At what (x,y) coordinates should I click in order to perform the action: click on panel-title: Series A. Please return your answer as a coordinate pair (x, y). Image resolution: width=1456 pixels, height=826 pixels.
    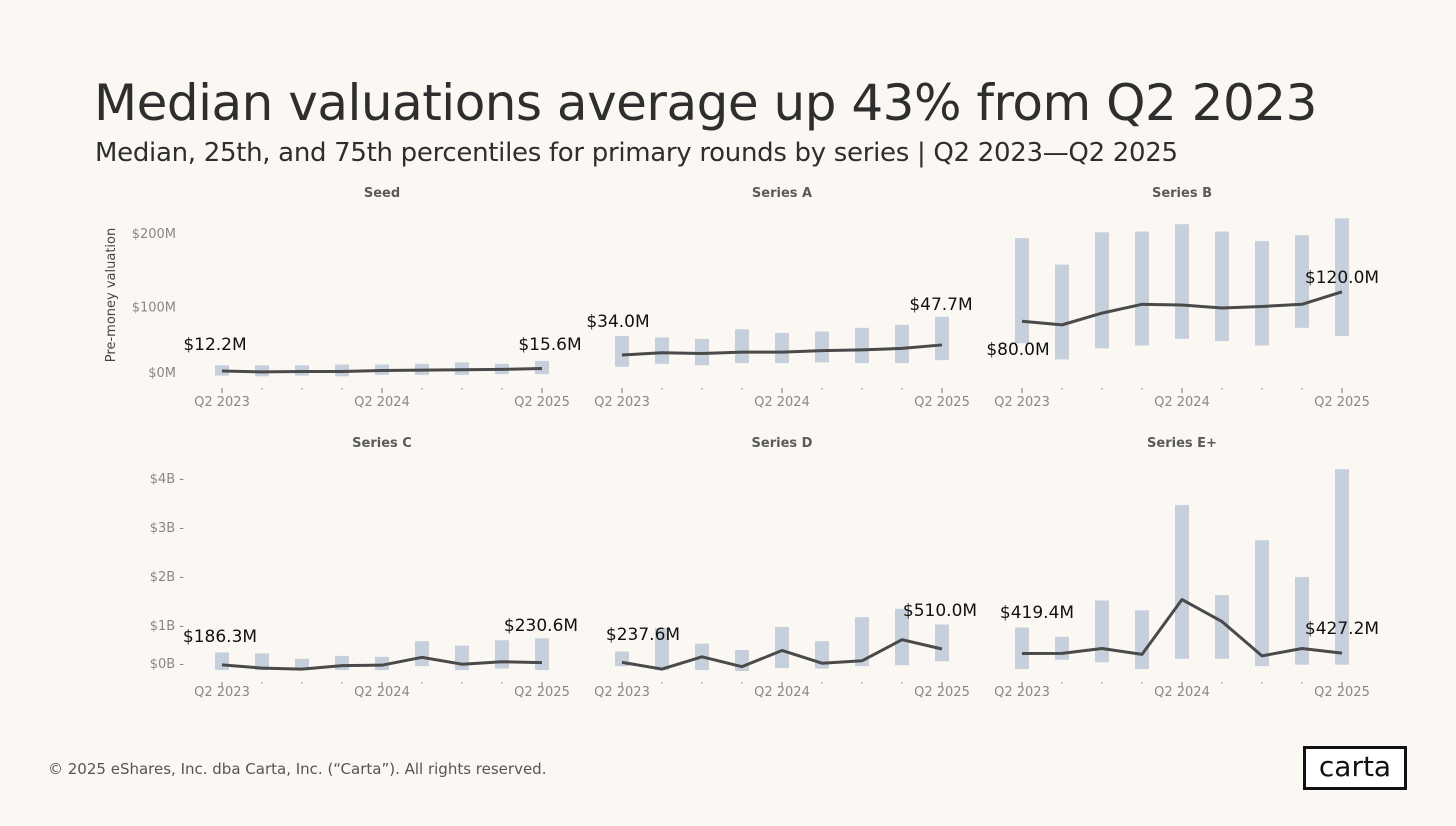
    Looking at the image, I should click on (782, 193).